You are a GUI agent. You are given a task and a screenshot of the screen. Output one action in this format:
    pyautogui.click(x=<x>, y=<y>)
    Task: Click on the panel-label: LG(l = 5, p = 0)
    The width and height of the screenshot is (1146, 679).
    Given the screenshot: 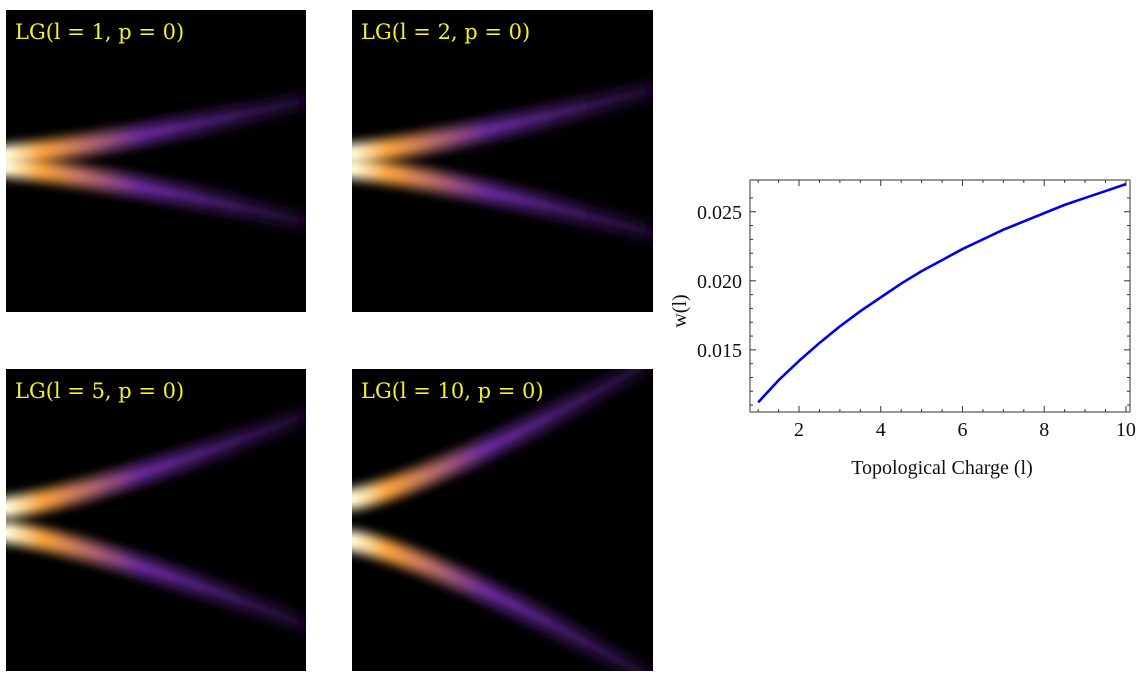 What is the action you would take?
    pyautogui.click(x=100, y=391)
    